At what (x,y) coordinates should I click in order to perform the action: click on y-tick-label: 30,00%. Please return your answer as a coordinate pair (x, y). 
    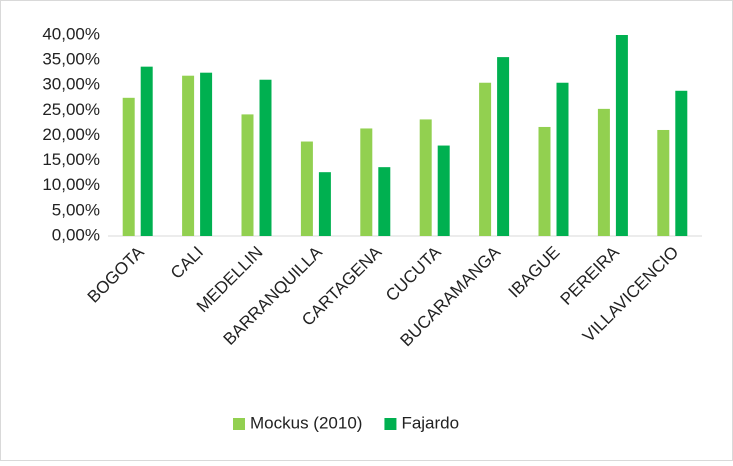
    Looking at the image, I should click on (71, 84).